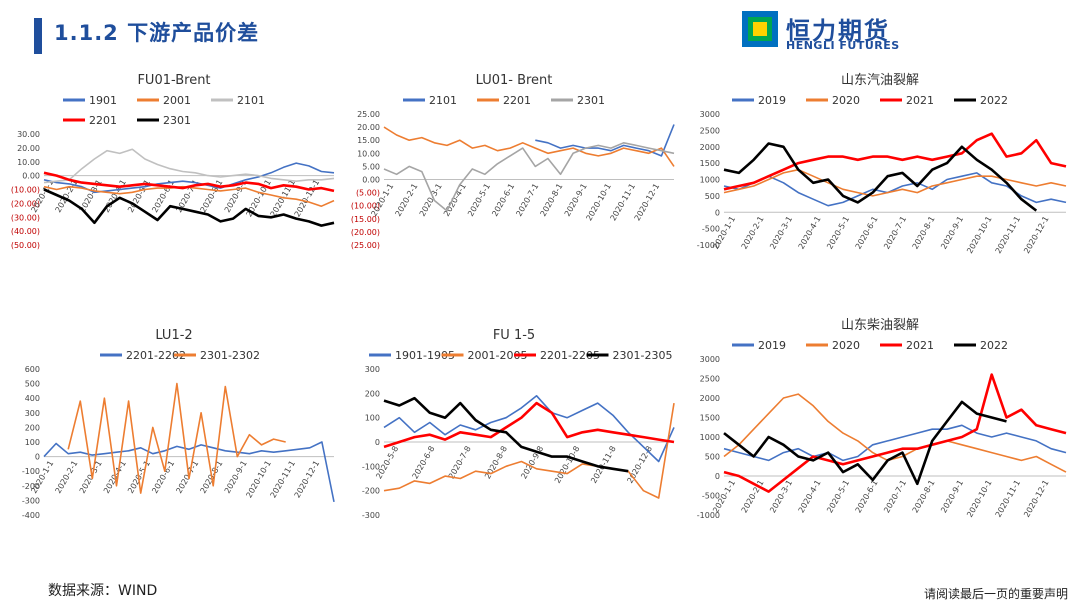 The height and width of the screenshot is (607, 1080). What do you see at coordinates (368, 140) in the screenshot?
I see `y-tick-label: 15.00` at bounding box center [368, 140].